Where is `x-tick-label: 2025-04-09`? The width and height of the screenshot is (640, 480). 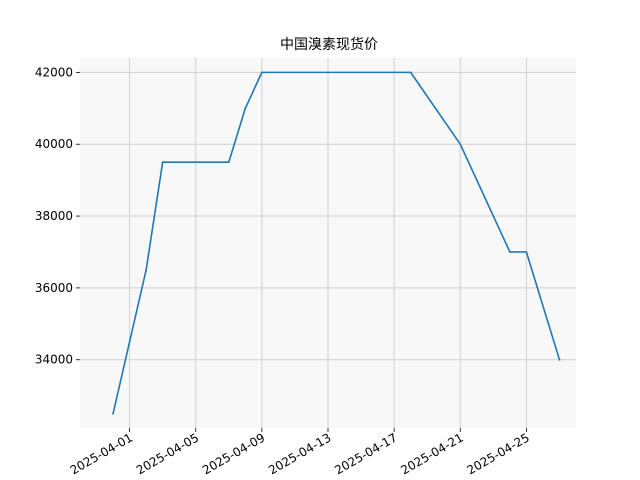 x-tick-label: 2025-04-09 is located at coordinates (233, 453).